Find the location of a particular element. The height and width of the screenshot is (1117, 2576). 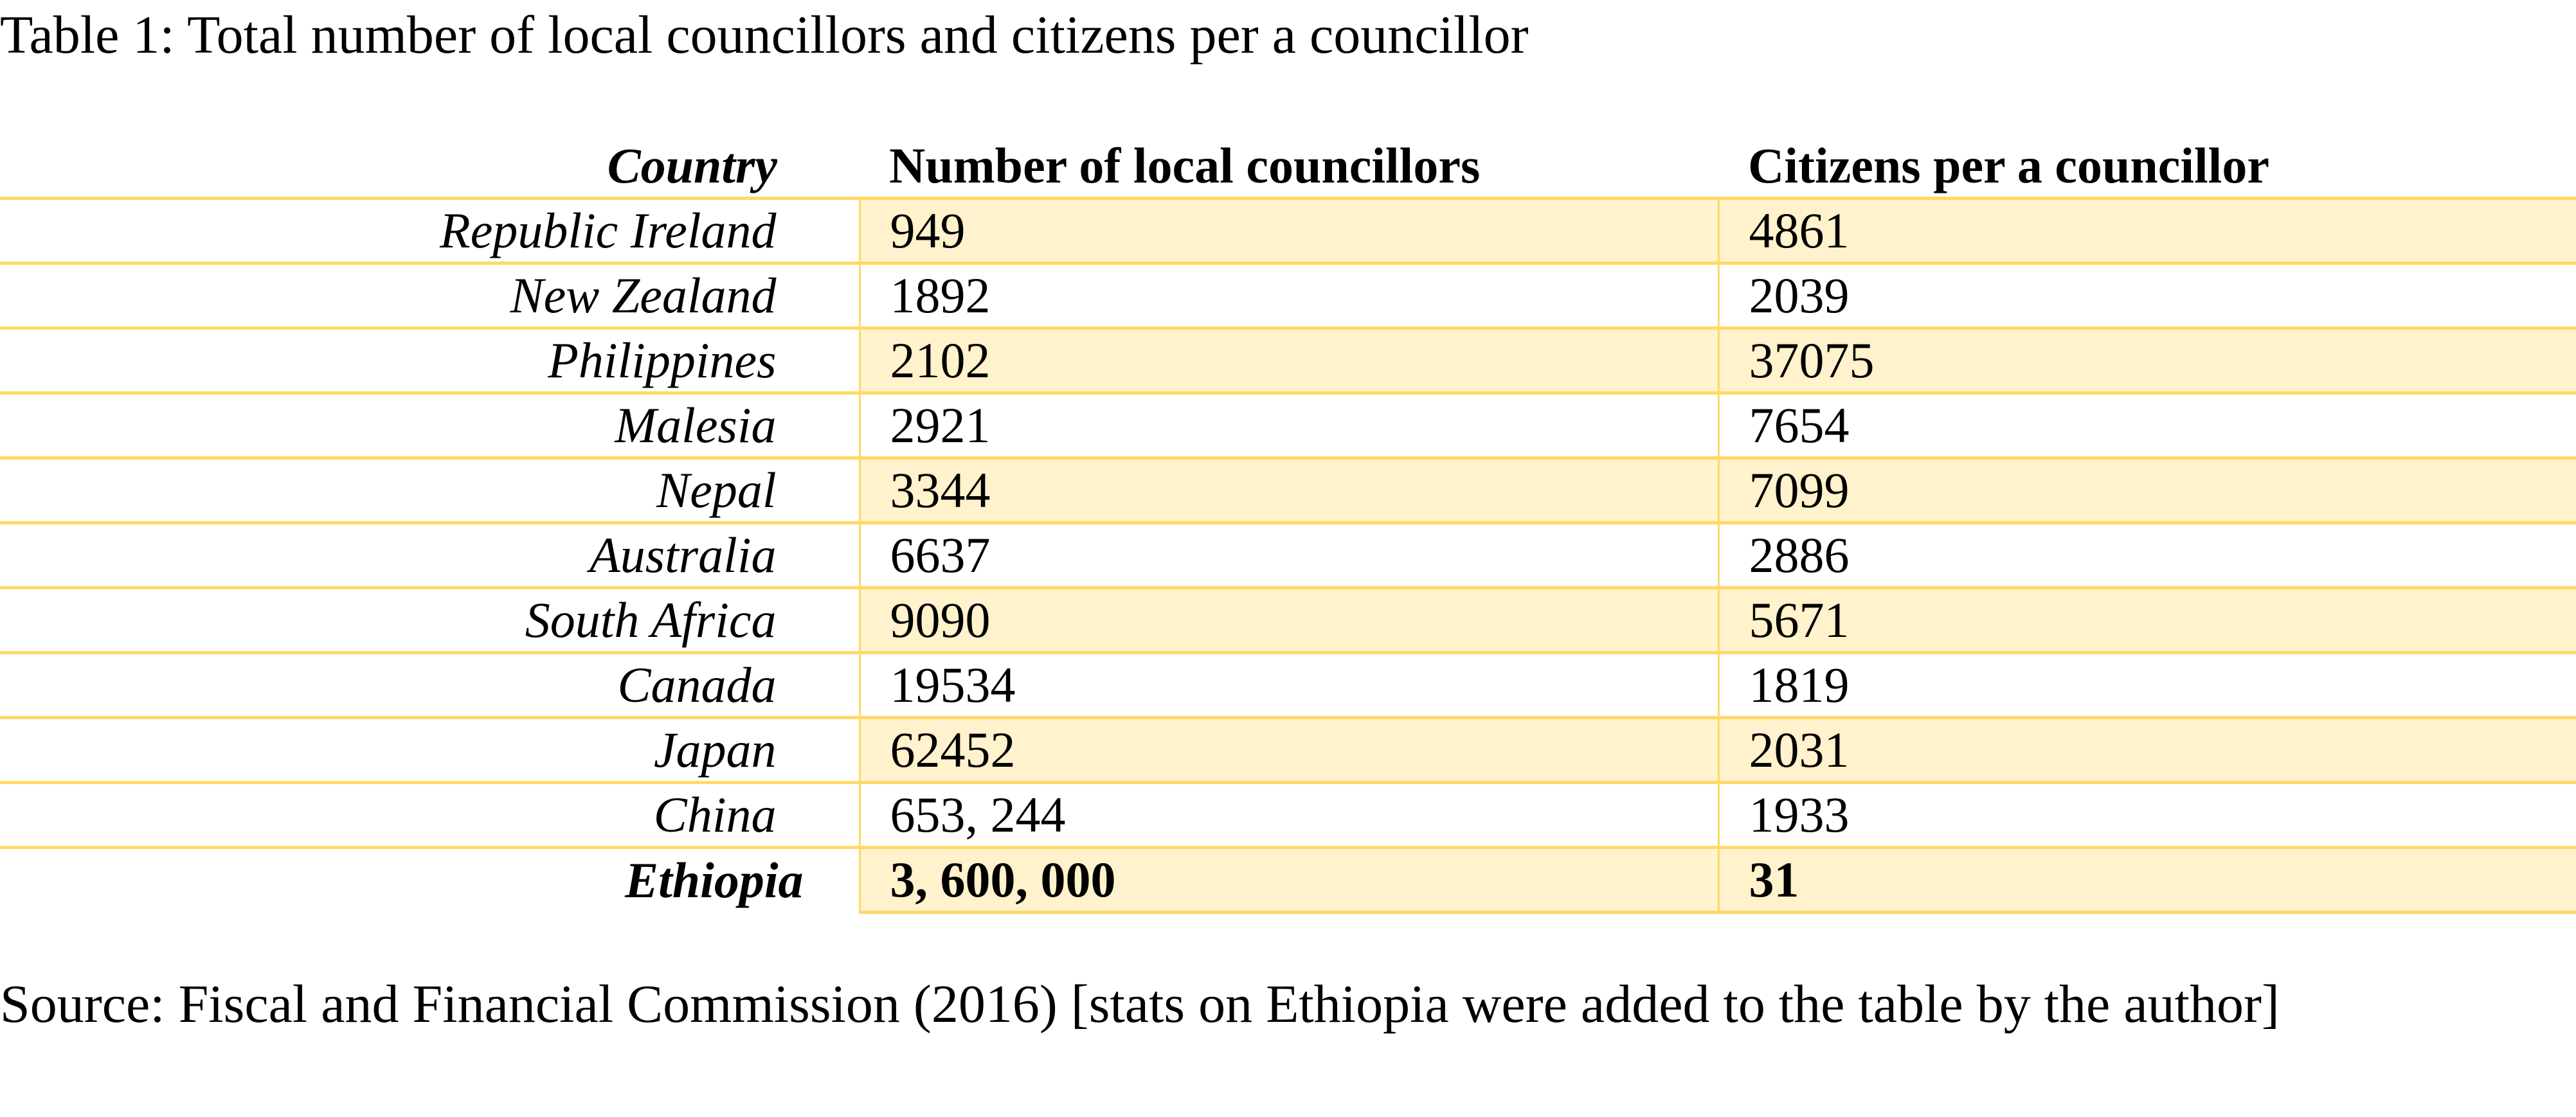

councillors-cell: 949 is located at coordinates (1288, 231).